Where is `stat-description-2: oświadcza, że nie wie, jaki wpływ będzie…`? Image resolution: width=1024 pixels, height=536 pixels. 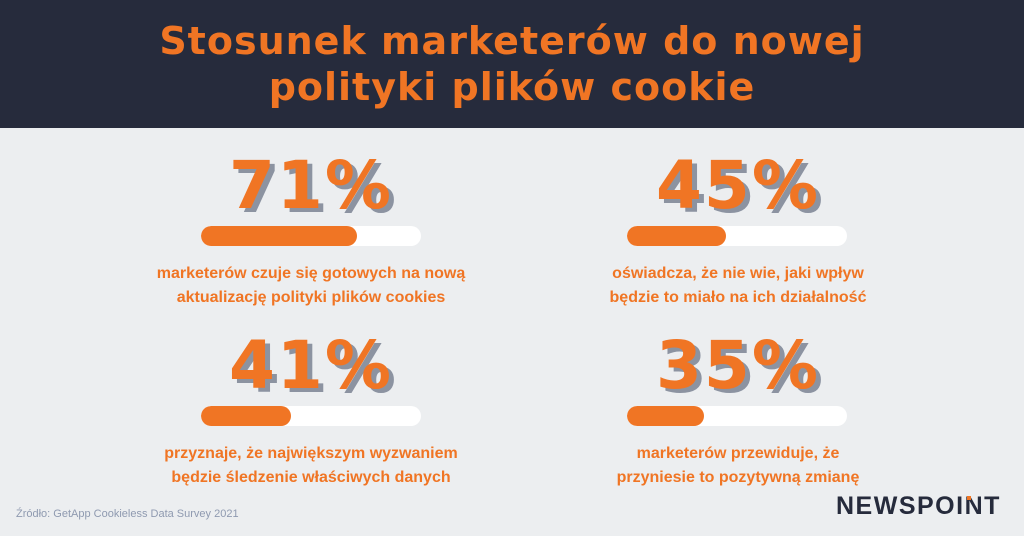
stat-description-2: oświadcza, że nie wie, jaki wpływ będzie… is located at coordinates (738, 286).